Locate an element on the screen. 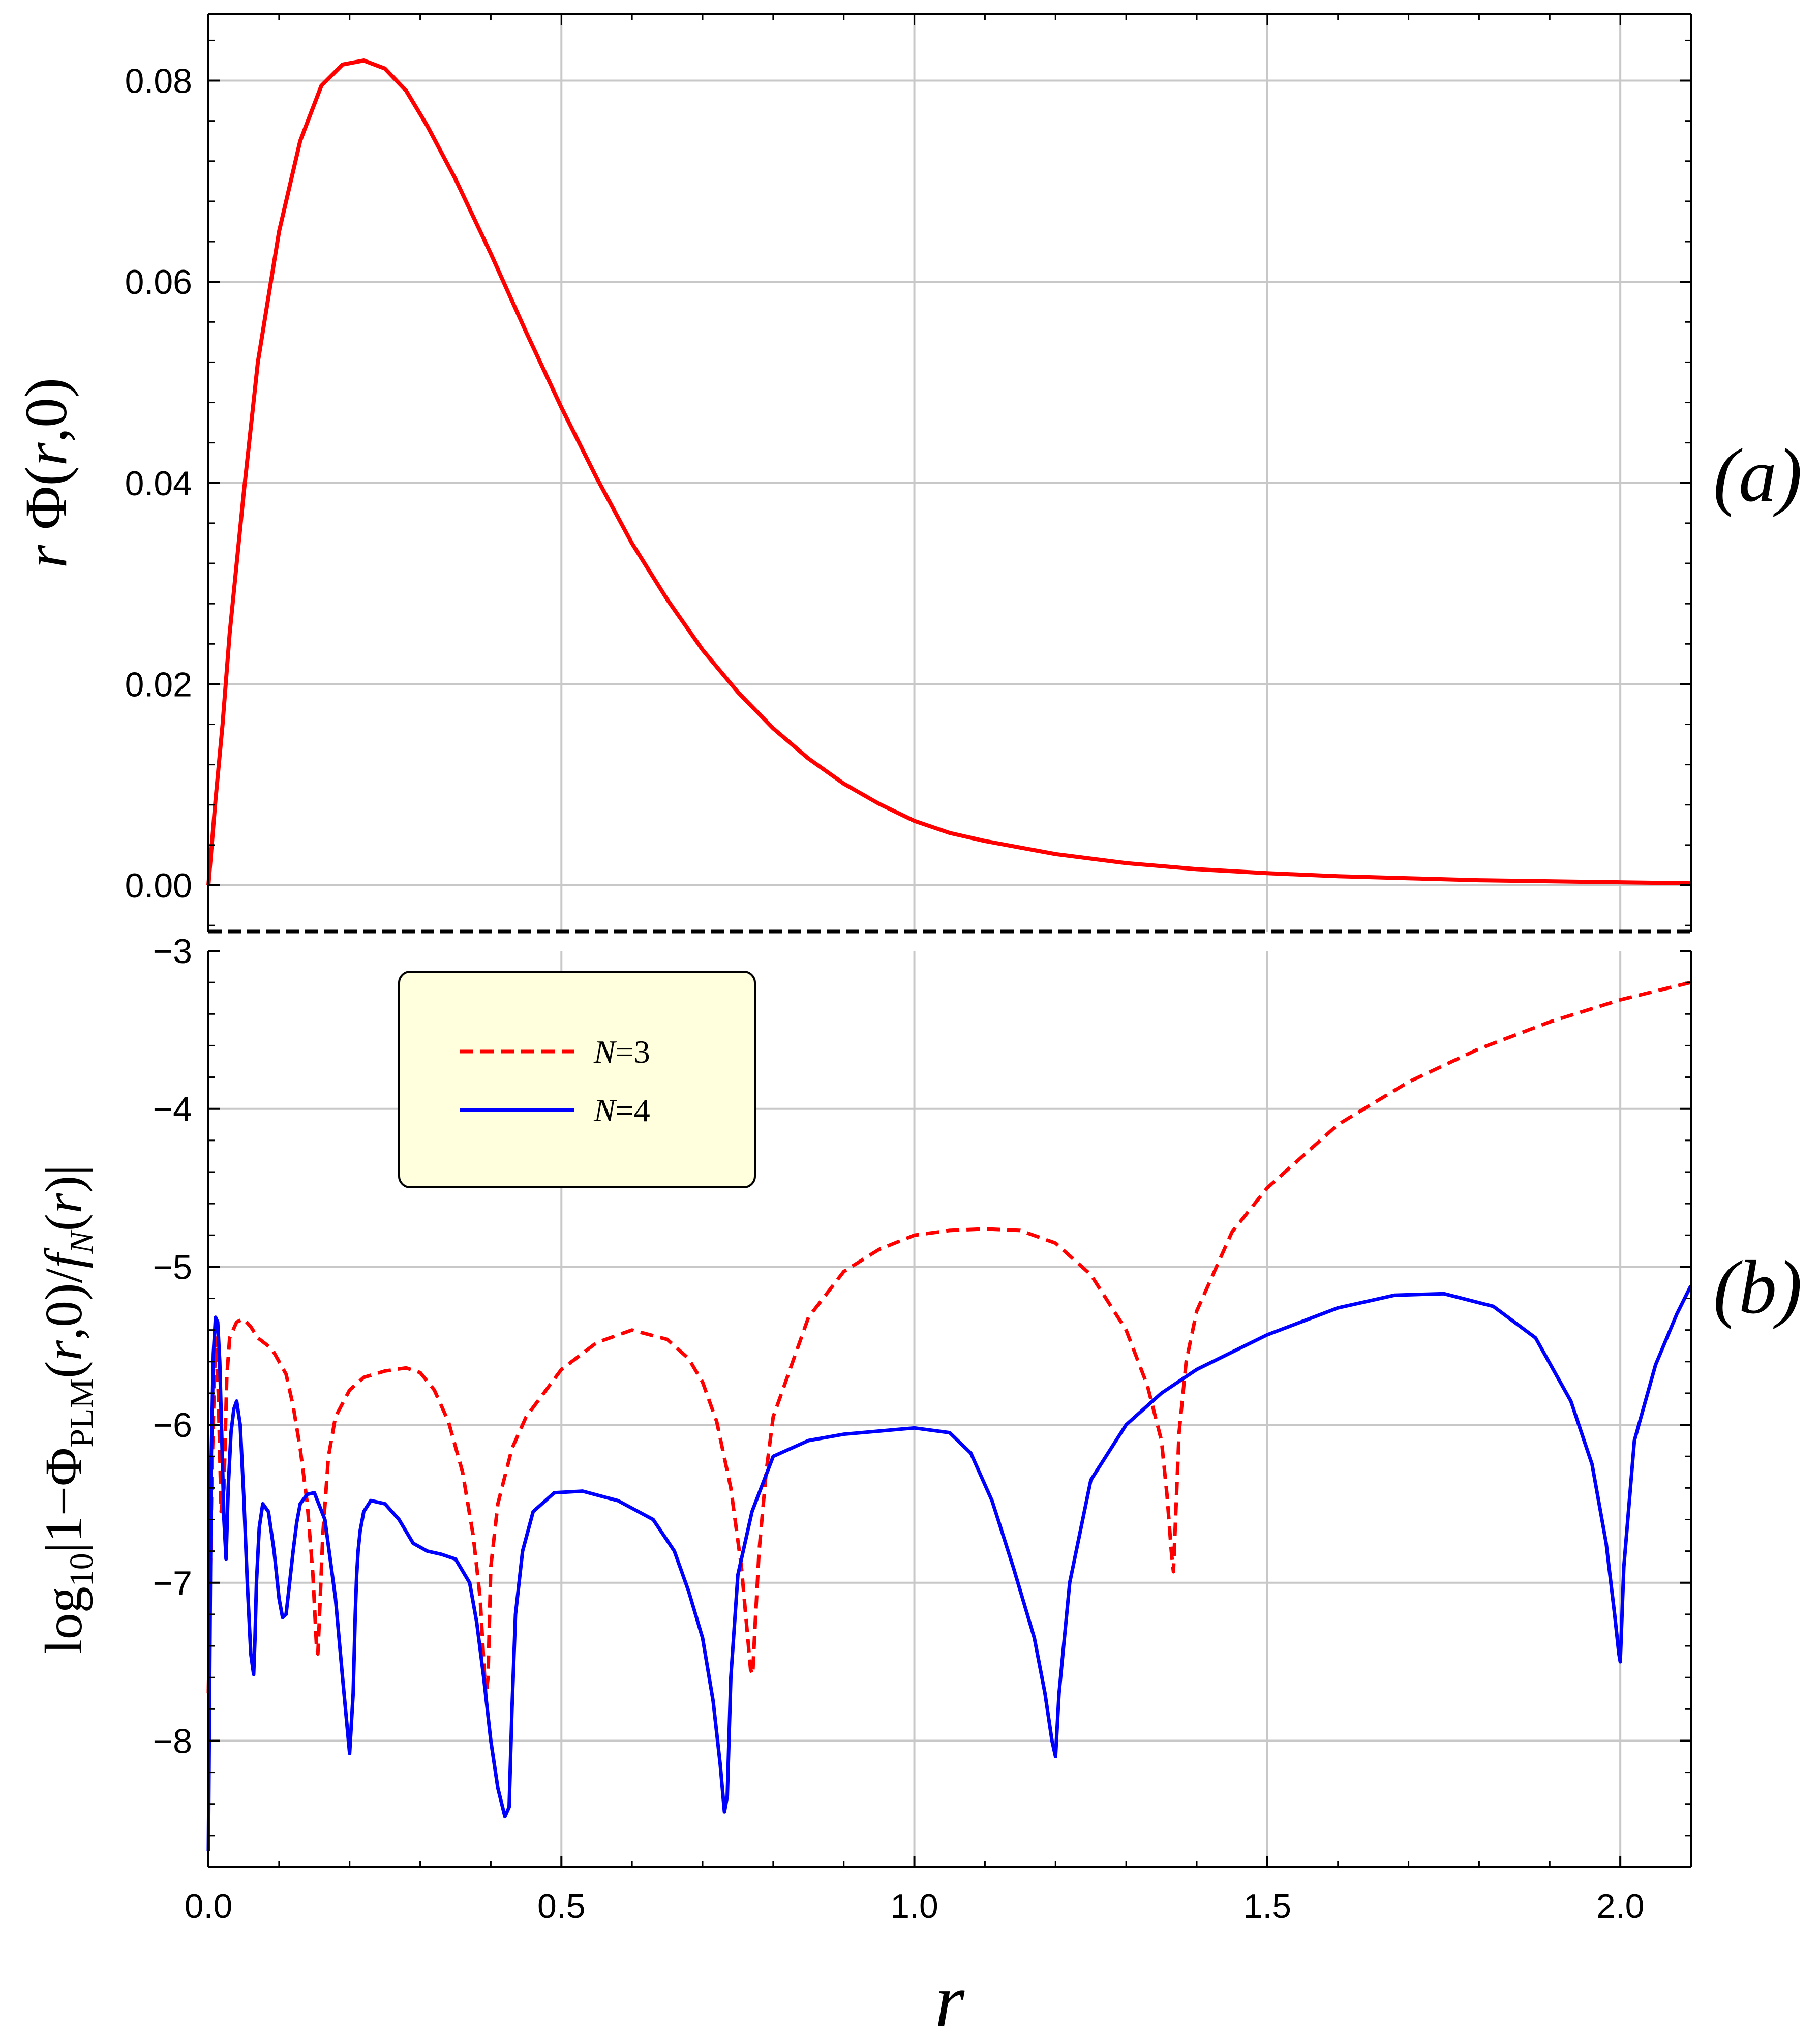 This screenshot has height=2040, width=1820. panel-b-ytick-label: −7 is located at coordinates (172, 1583).